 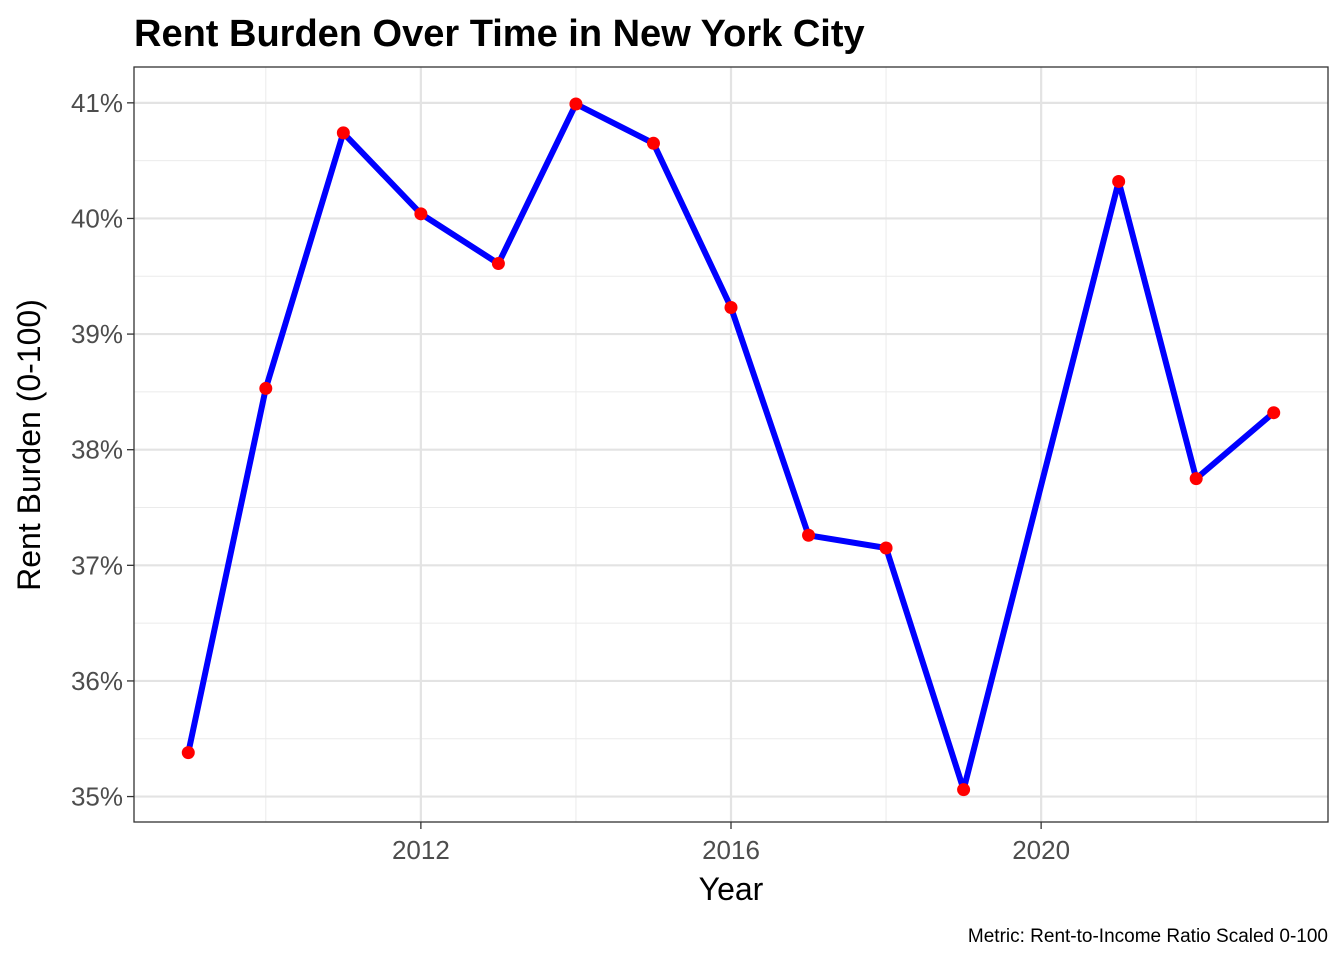 What do you see at coordinates (97, 450) in the screenshot?
I see `y-tick-label: 38%` at bounding box center [97, 450].